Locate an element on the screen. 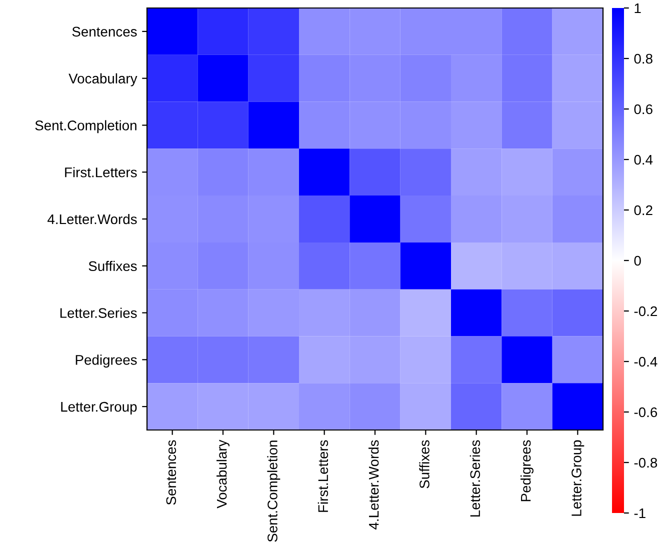  y-tick-label: Letter.Series is located at coordinates (98, 313).